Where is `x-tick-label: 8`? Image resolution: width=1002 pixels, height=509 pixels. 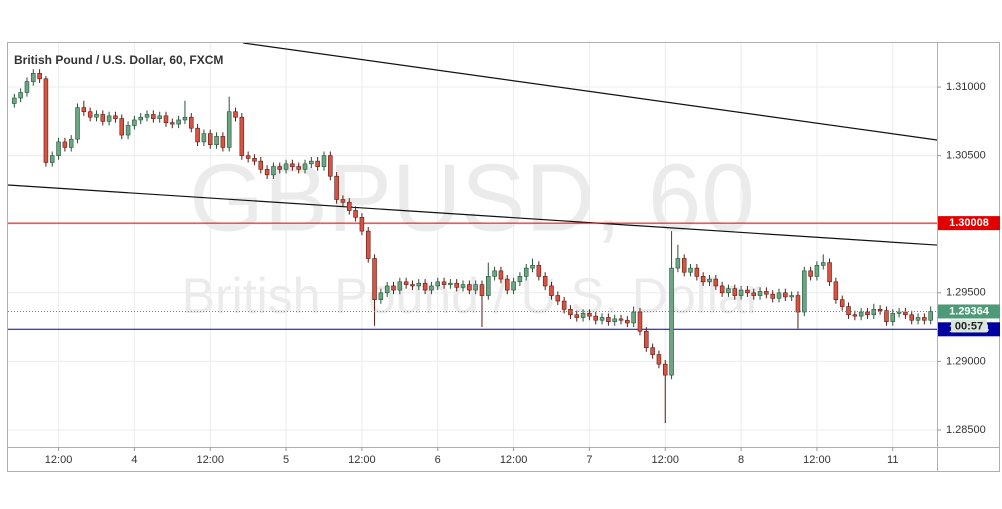
x-tick-label: 8 is located at coordinates (741, 460).